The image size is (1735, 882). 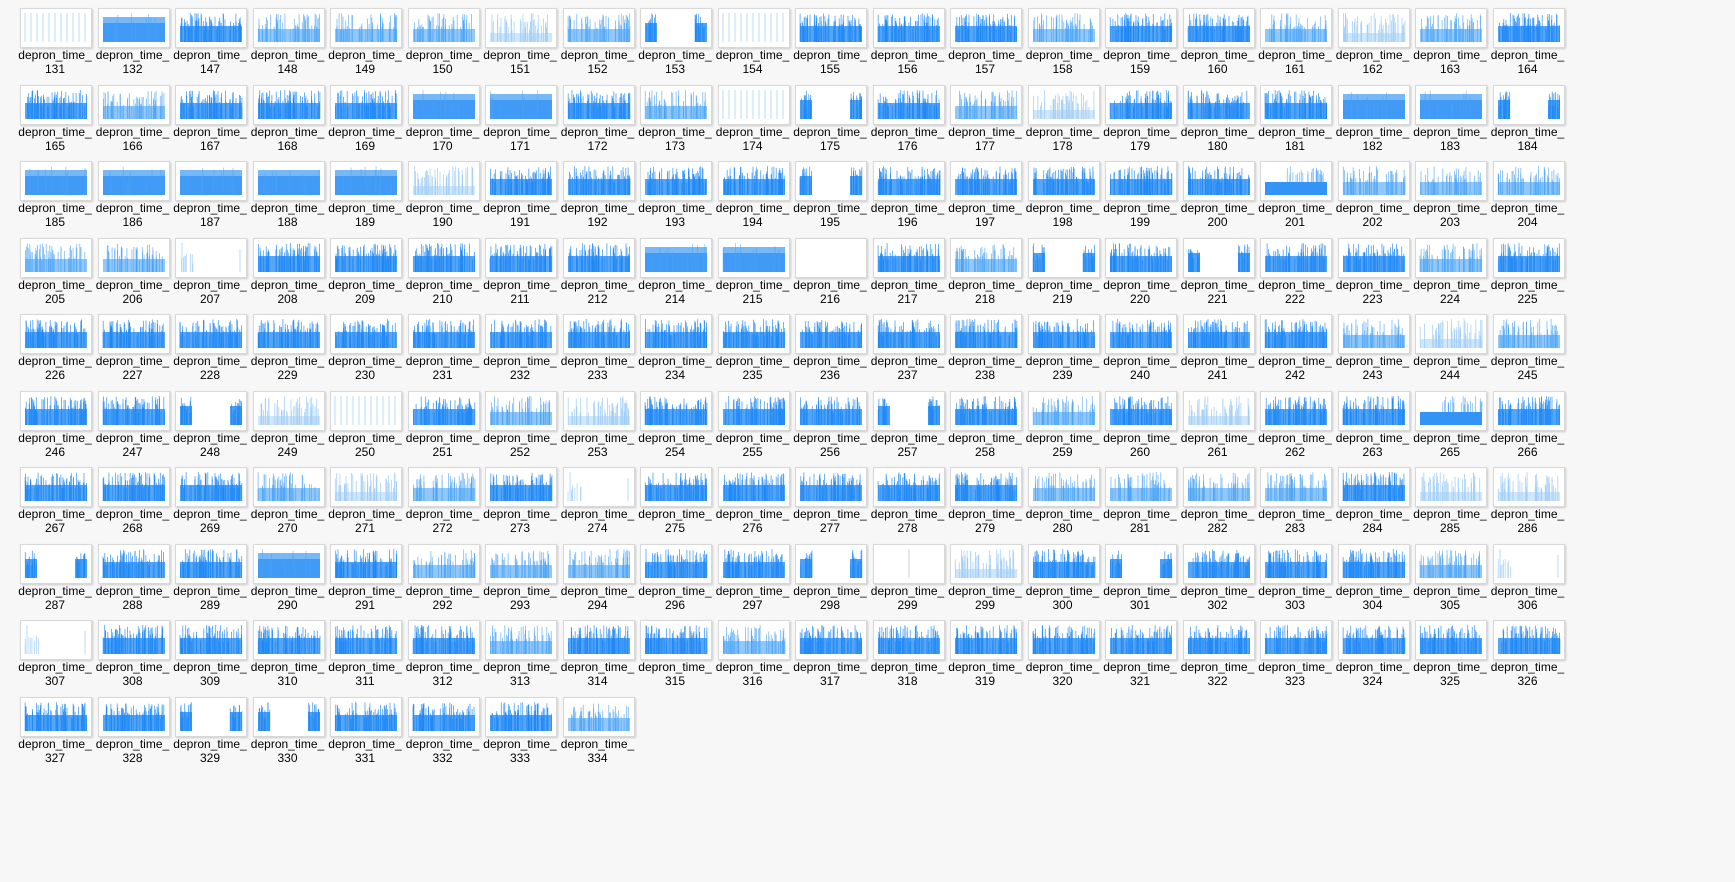 I want to click on file-item: depron_time_ 207, so click(x=208, y=272).